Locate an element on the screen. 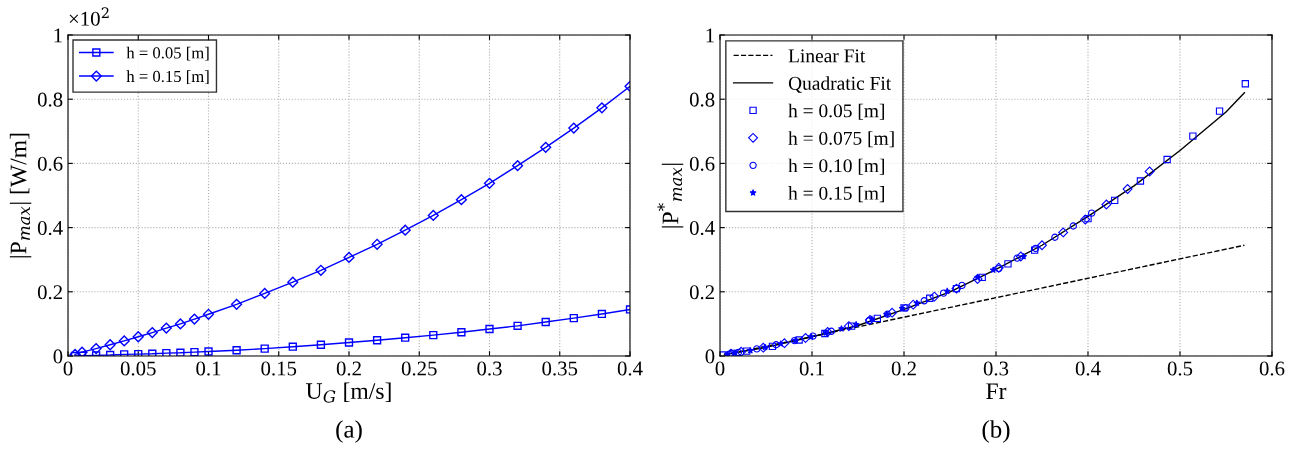  x-tick-label: 0.5 is located at coordinates (1180, 368).